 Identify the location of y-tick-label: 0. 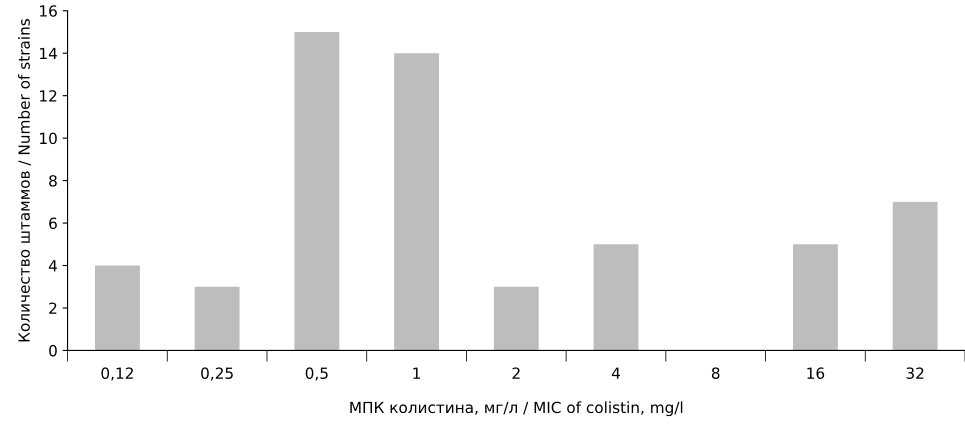
(53, 350).